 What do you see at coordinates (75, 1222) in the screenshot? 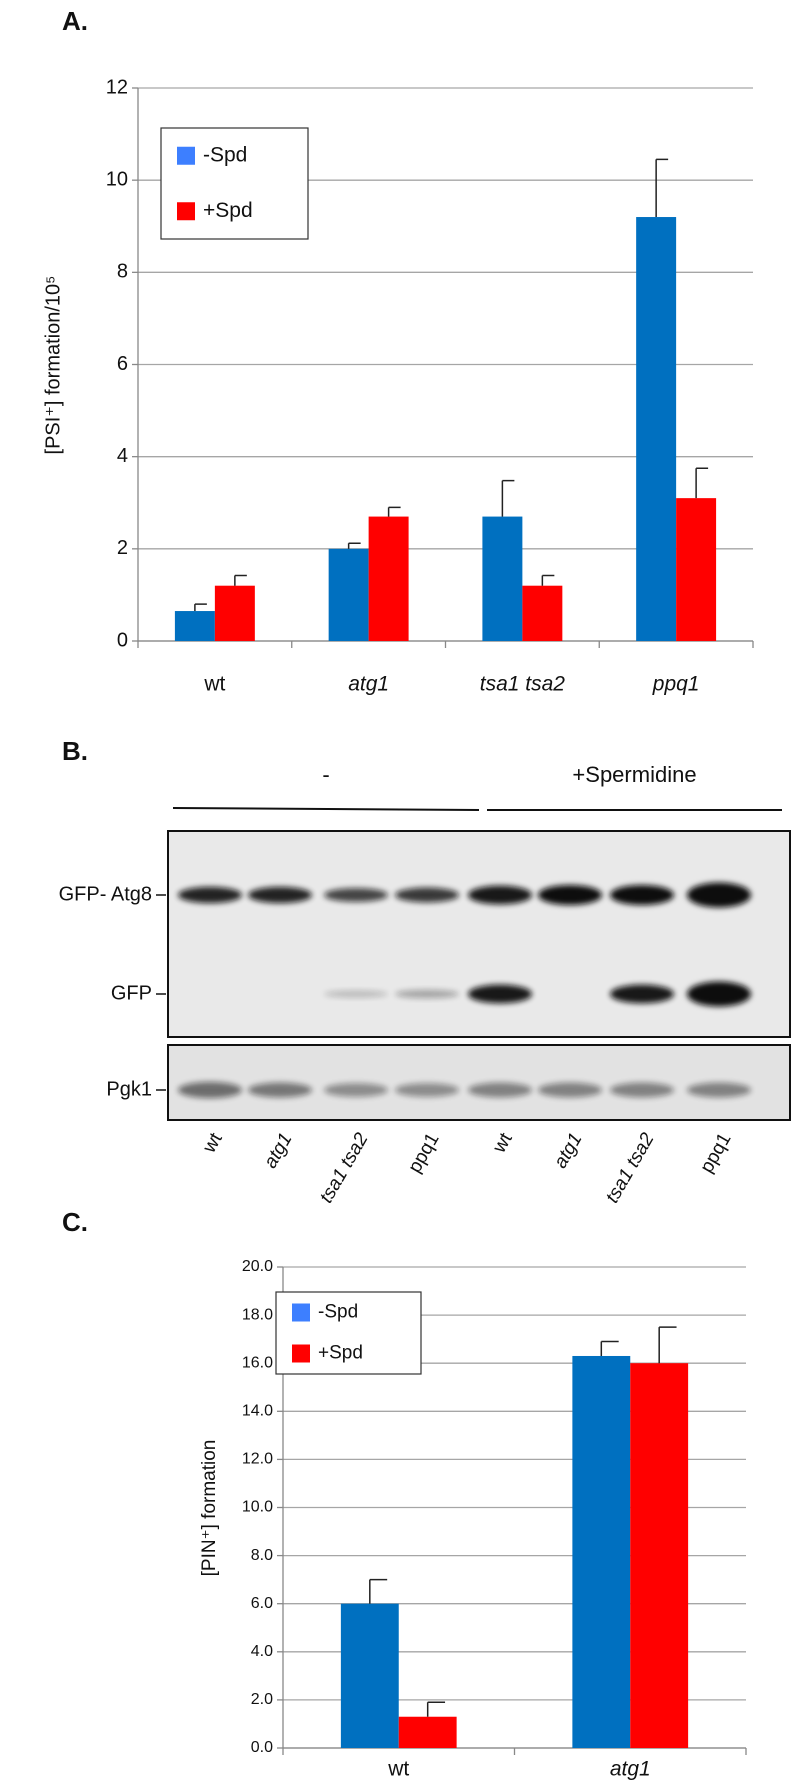
I see `panel-label: C.` at bounding box center [75, 1222].